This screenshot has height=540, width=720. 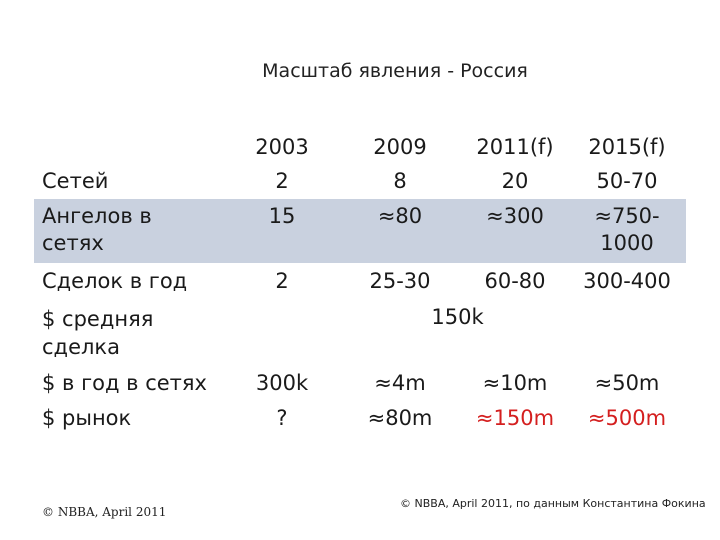 I want to click on row-label-angels-line1: Ангелов в, so click(x=97, y=216).